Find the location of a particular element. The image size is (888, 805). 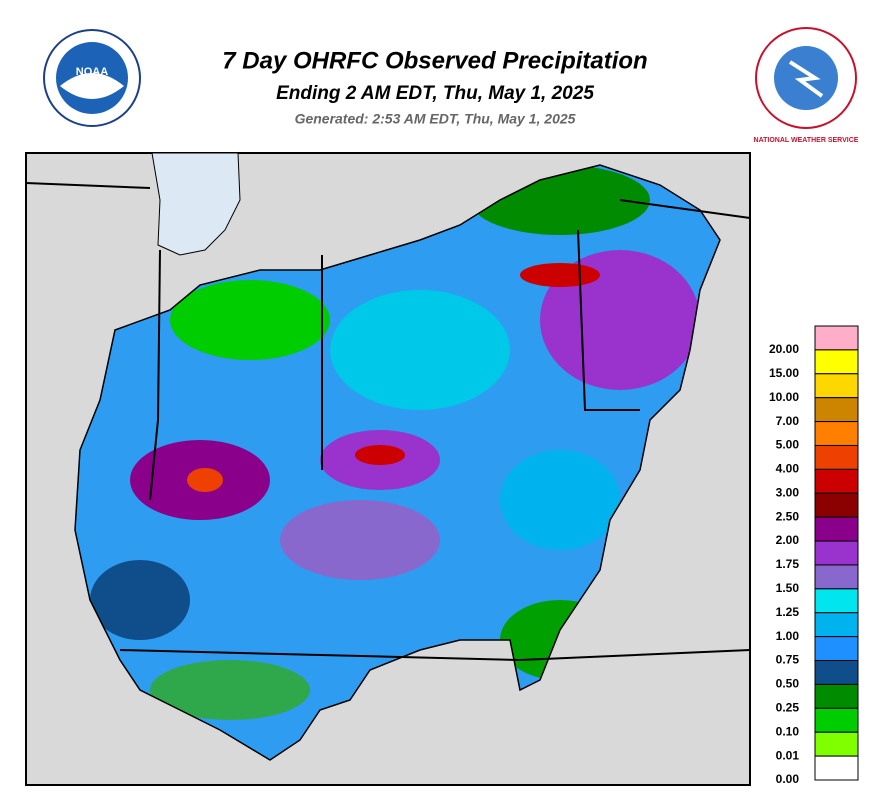

noaa-logo: NOAA is located at coordinates (92, 78).